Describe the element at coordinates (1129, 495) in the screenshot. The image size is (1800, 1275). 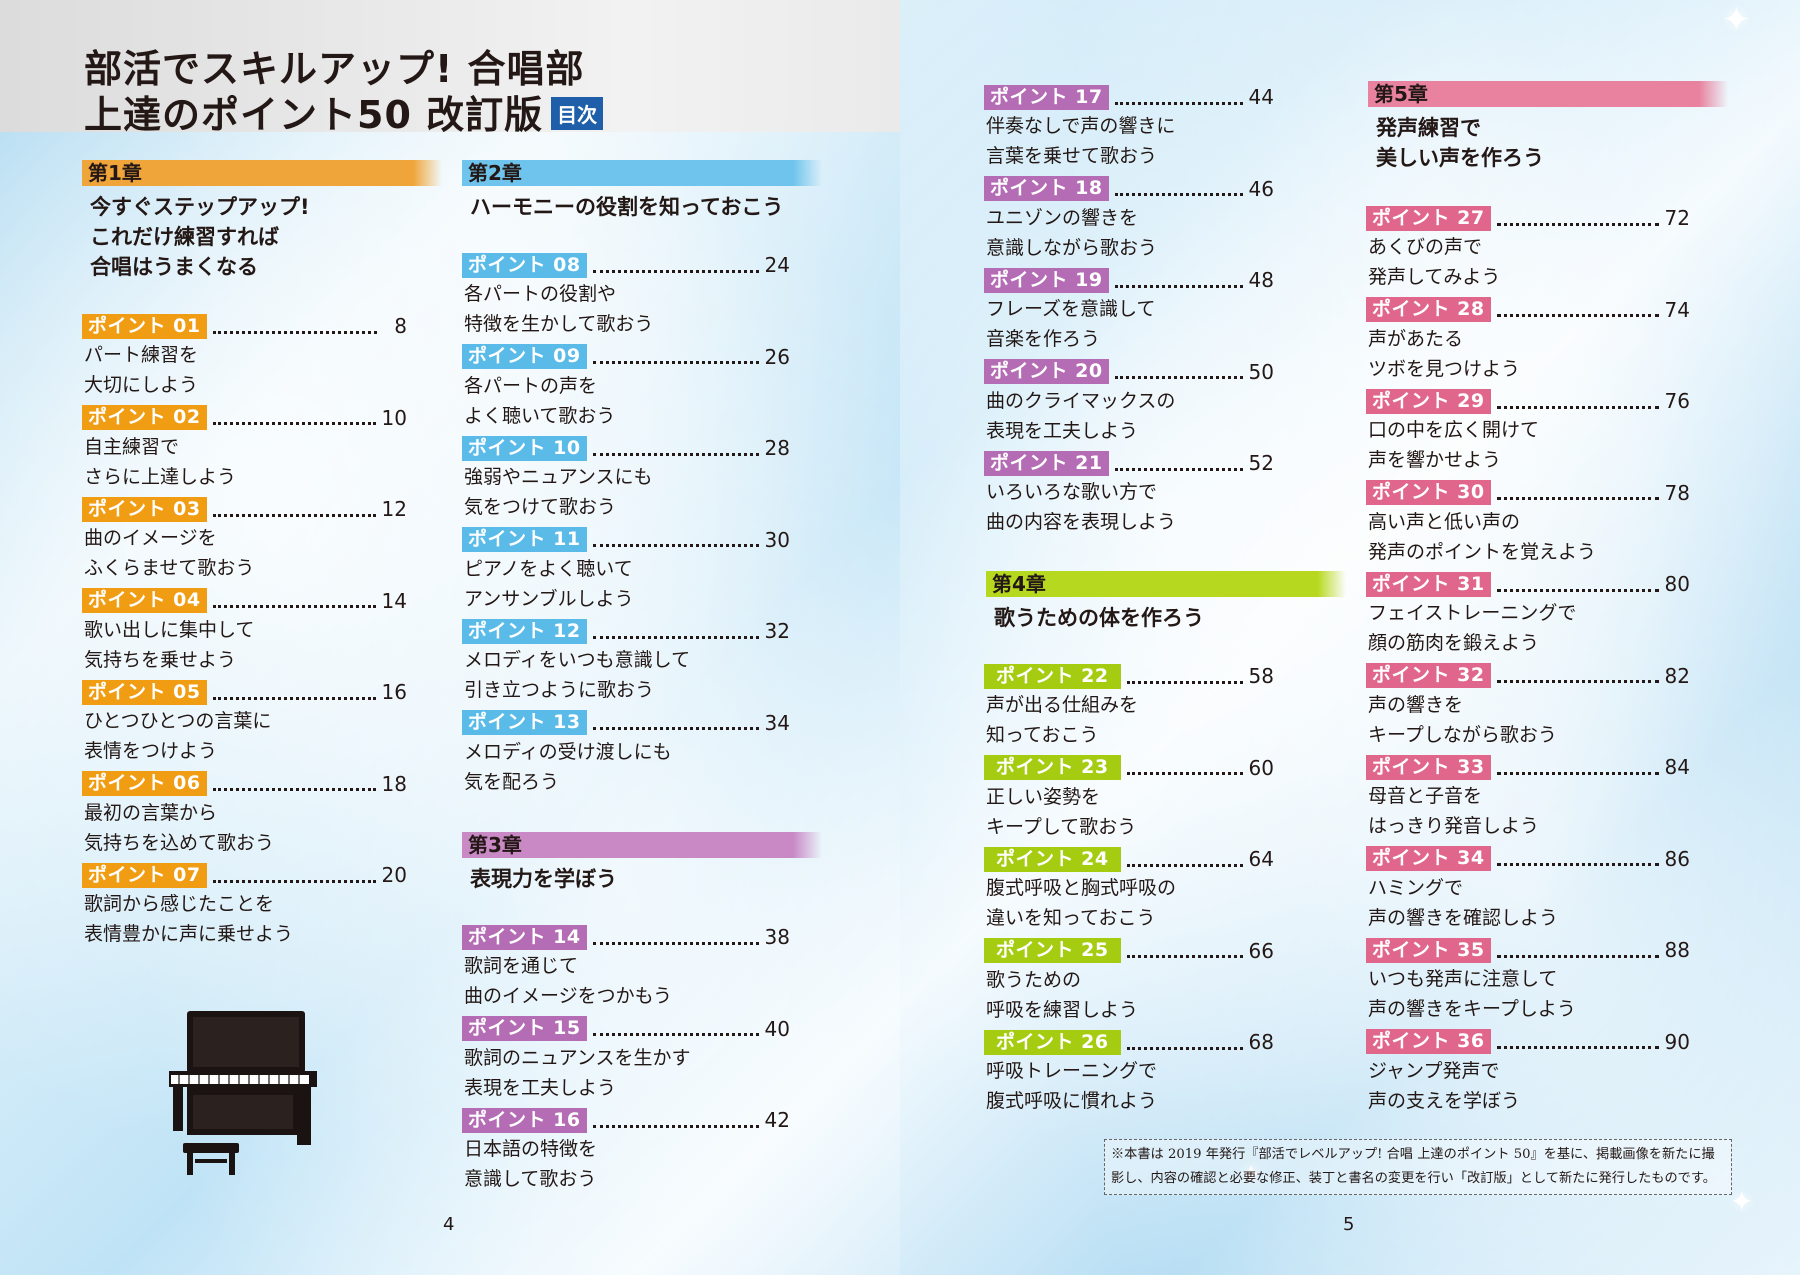
I see `toc-entry: ポイント 21 52 いろいろな歌い方で 曲の内容を表現しよう` at that location.